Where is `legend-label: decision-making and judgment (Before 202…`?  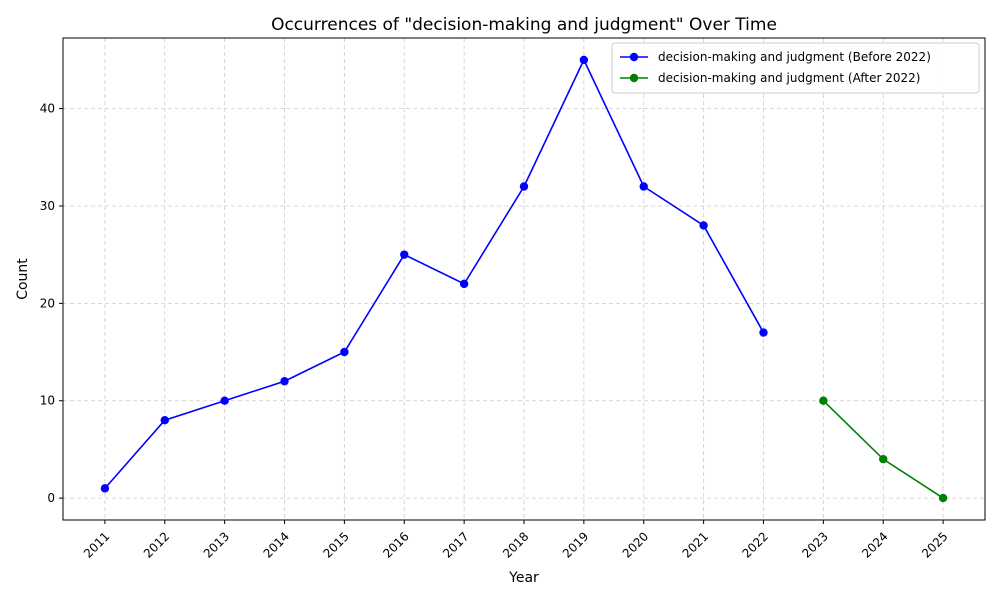
legend-label: decision-making and judgment (Before 202… is located at coordinates (794, 57).